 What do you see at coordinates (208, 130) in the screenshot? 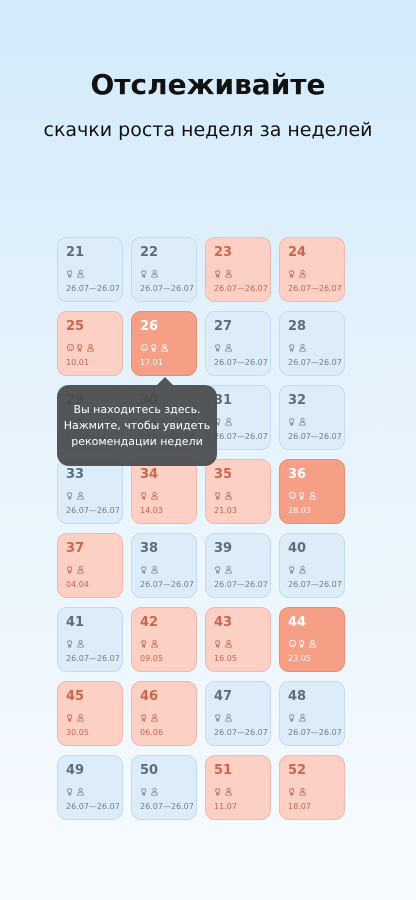
I see `page-subtitle: скачки роста неделя за неделей` at bounding box center [208, 130].